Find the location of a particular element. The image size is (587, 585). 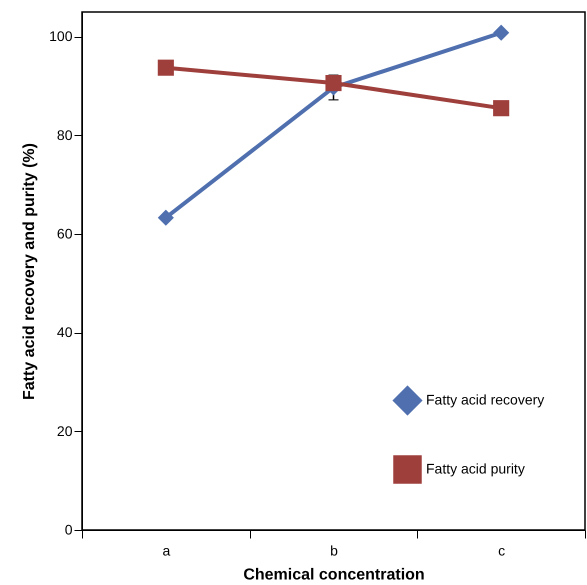

y-tick-label: 100 is located at coordinates (61, 36).